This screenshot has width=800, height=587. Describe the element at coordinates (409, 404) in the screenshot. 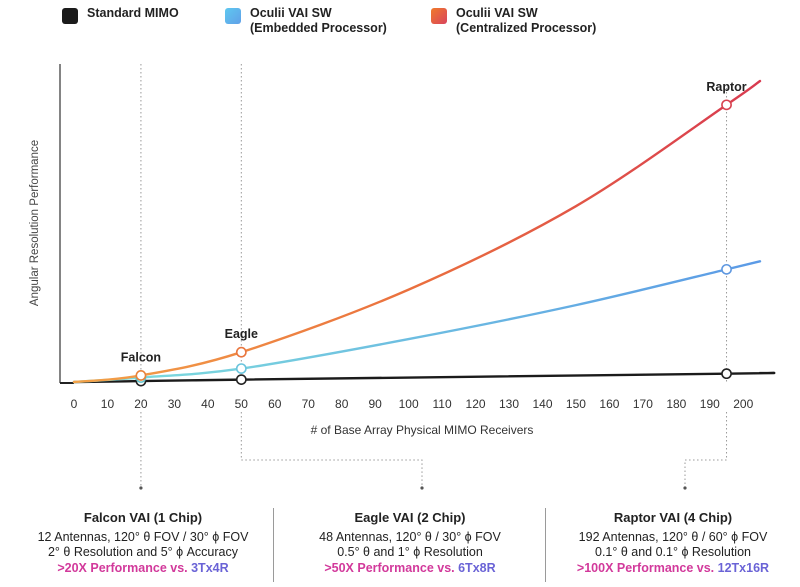

I see `x-tick-label: 100` at that location.